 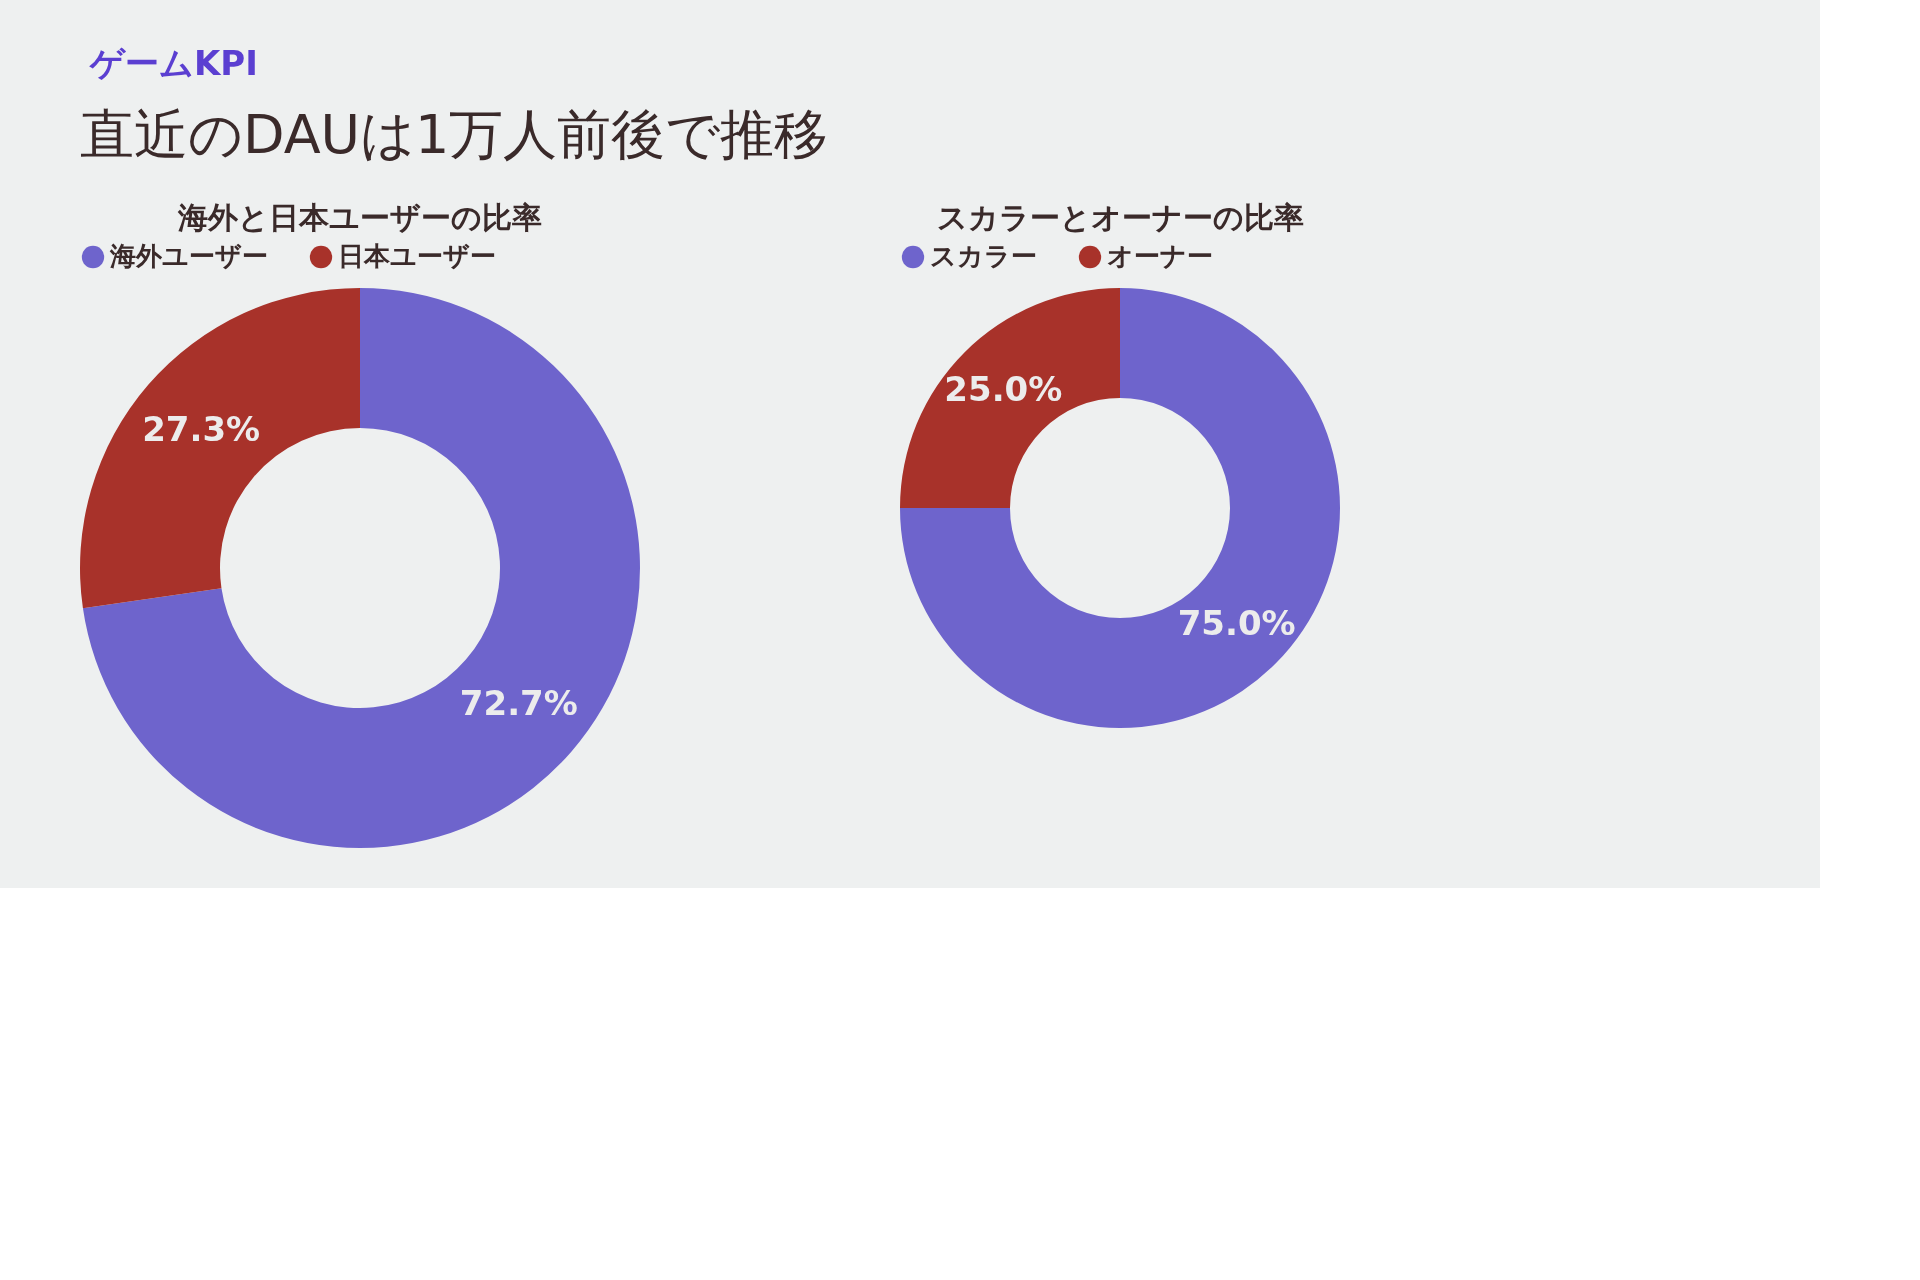 I want to click on chart-title: スカラーとオーナーの比率, so click(x=1120, y=217).